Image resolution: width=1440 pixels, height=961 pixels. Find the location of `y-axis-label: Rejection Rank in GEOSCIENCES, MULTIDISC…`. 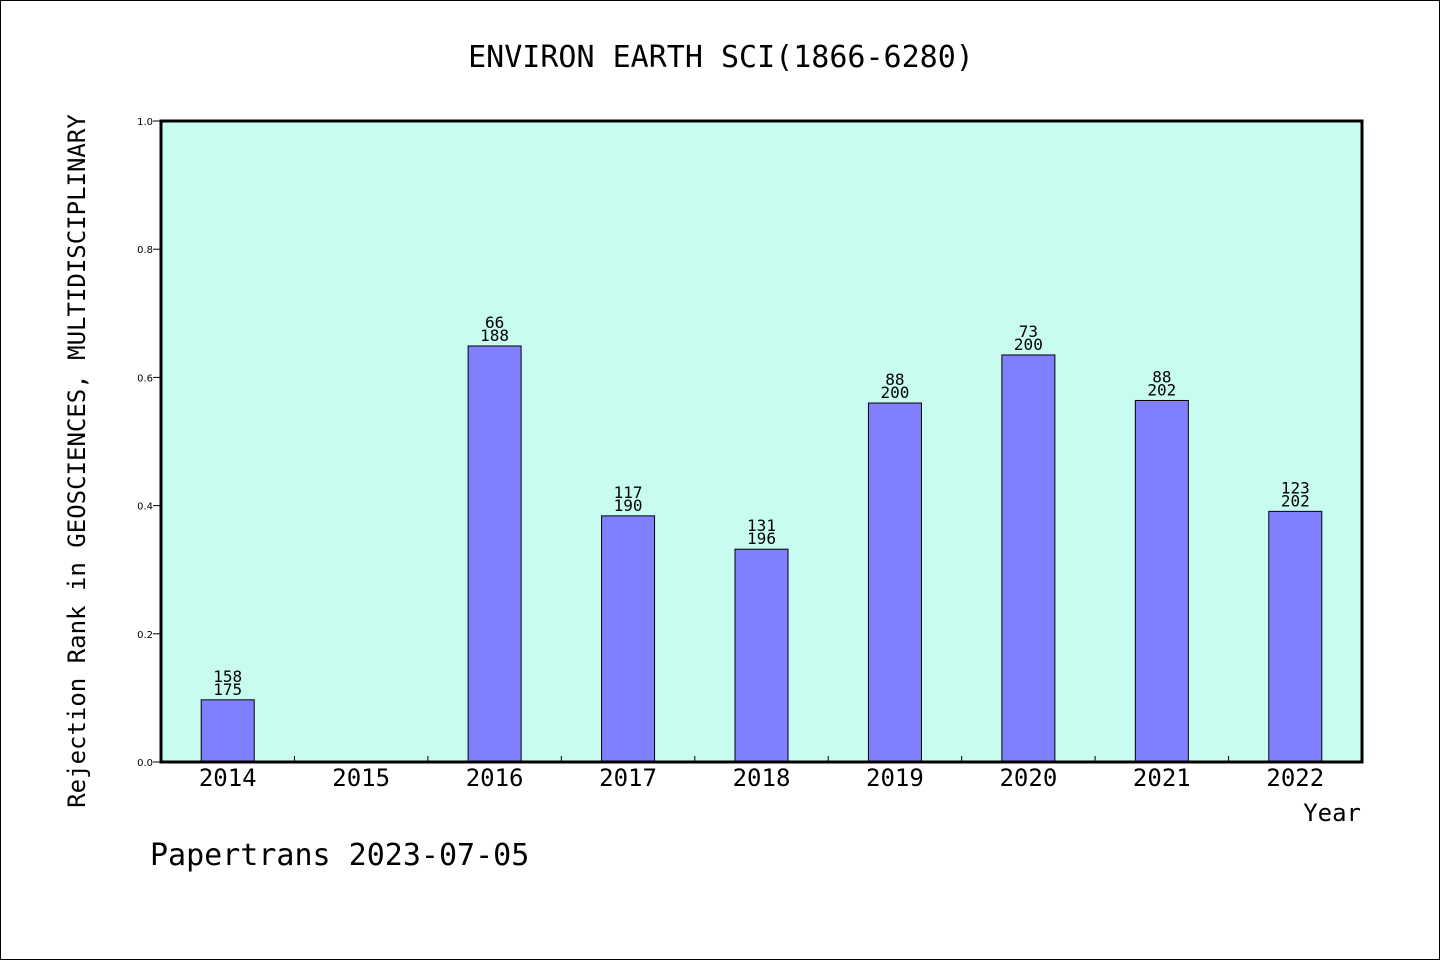

y-axis-label: Rejection Rank in GEOSCIENCES, MULTIDISC… is located at coordinates (77, 461).